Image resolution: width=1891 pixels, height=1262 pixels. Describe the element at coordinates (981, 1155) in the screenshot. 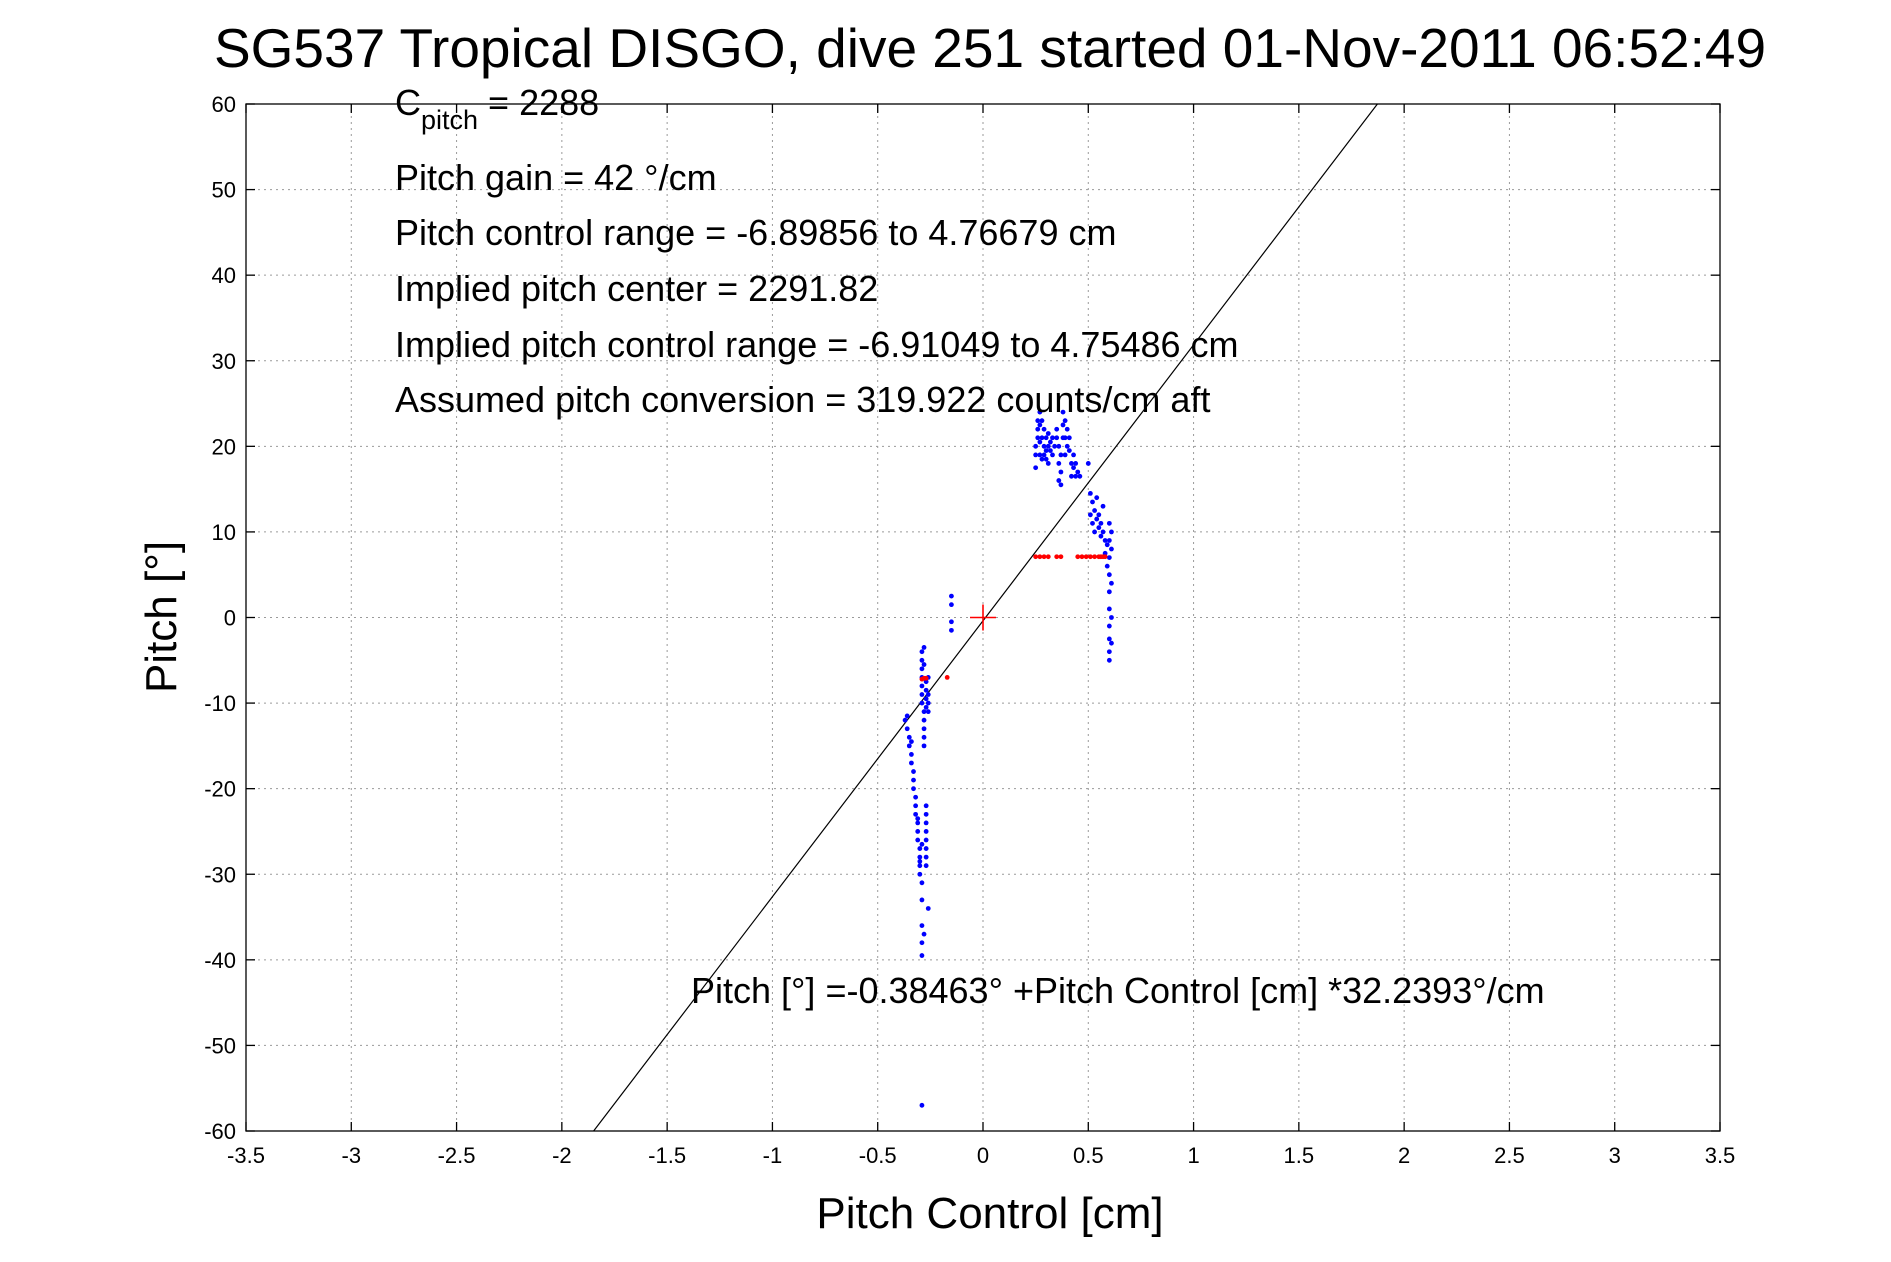

I see `x-tick-labels: -3.5 -3 -2.5 -2 -1.5 -1 -0.5 0 0.5 1 1.5 2 2.5 3 3.5` at that location.